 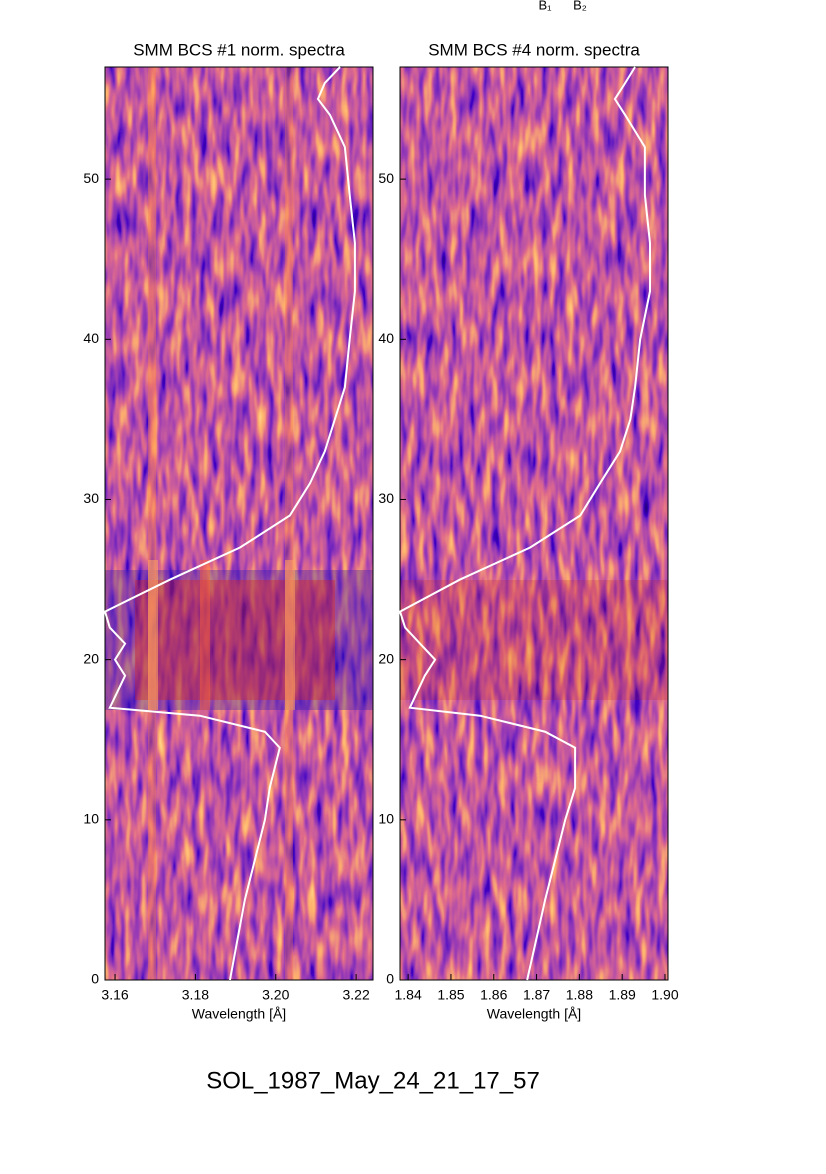 What do you see at coordinates (114, 995) in the screenshot?
I see `x-tick-label: 3.16` at bounding box center [114, 995].